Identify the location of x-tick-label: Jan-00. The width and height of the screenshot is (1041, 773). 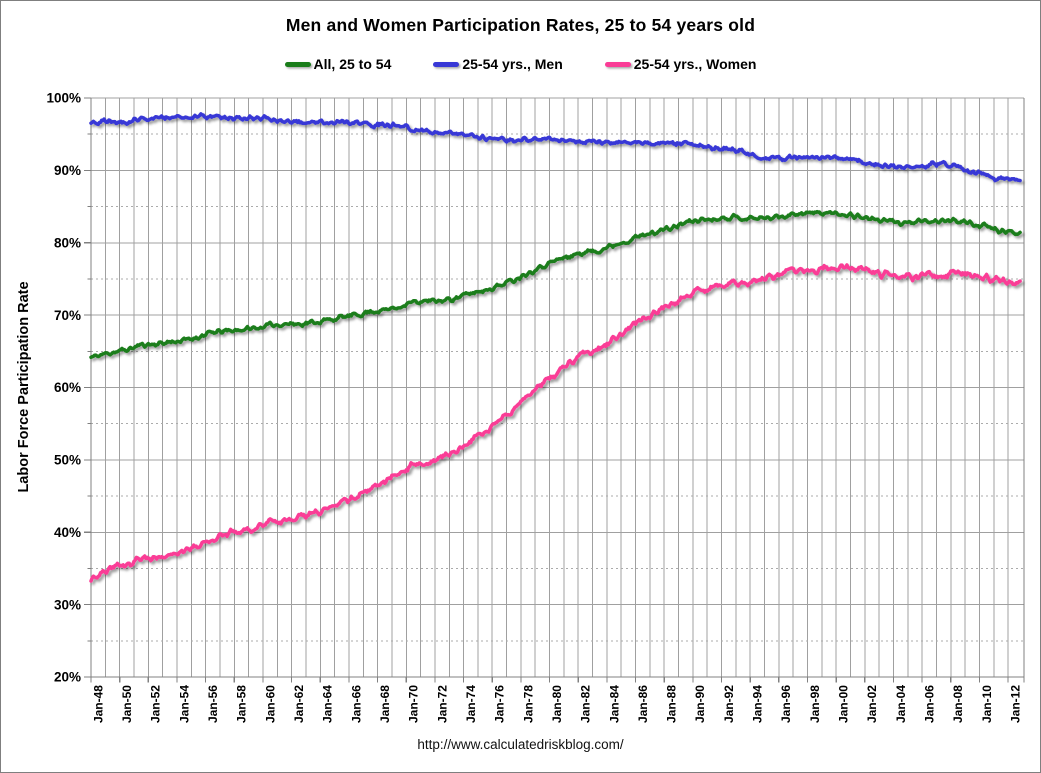
(844, 704).